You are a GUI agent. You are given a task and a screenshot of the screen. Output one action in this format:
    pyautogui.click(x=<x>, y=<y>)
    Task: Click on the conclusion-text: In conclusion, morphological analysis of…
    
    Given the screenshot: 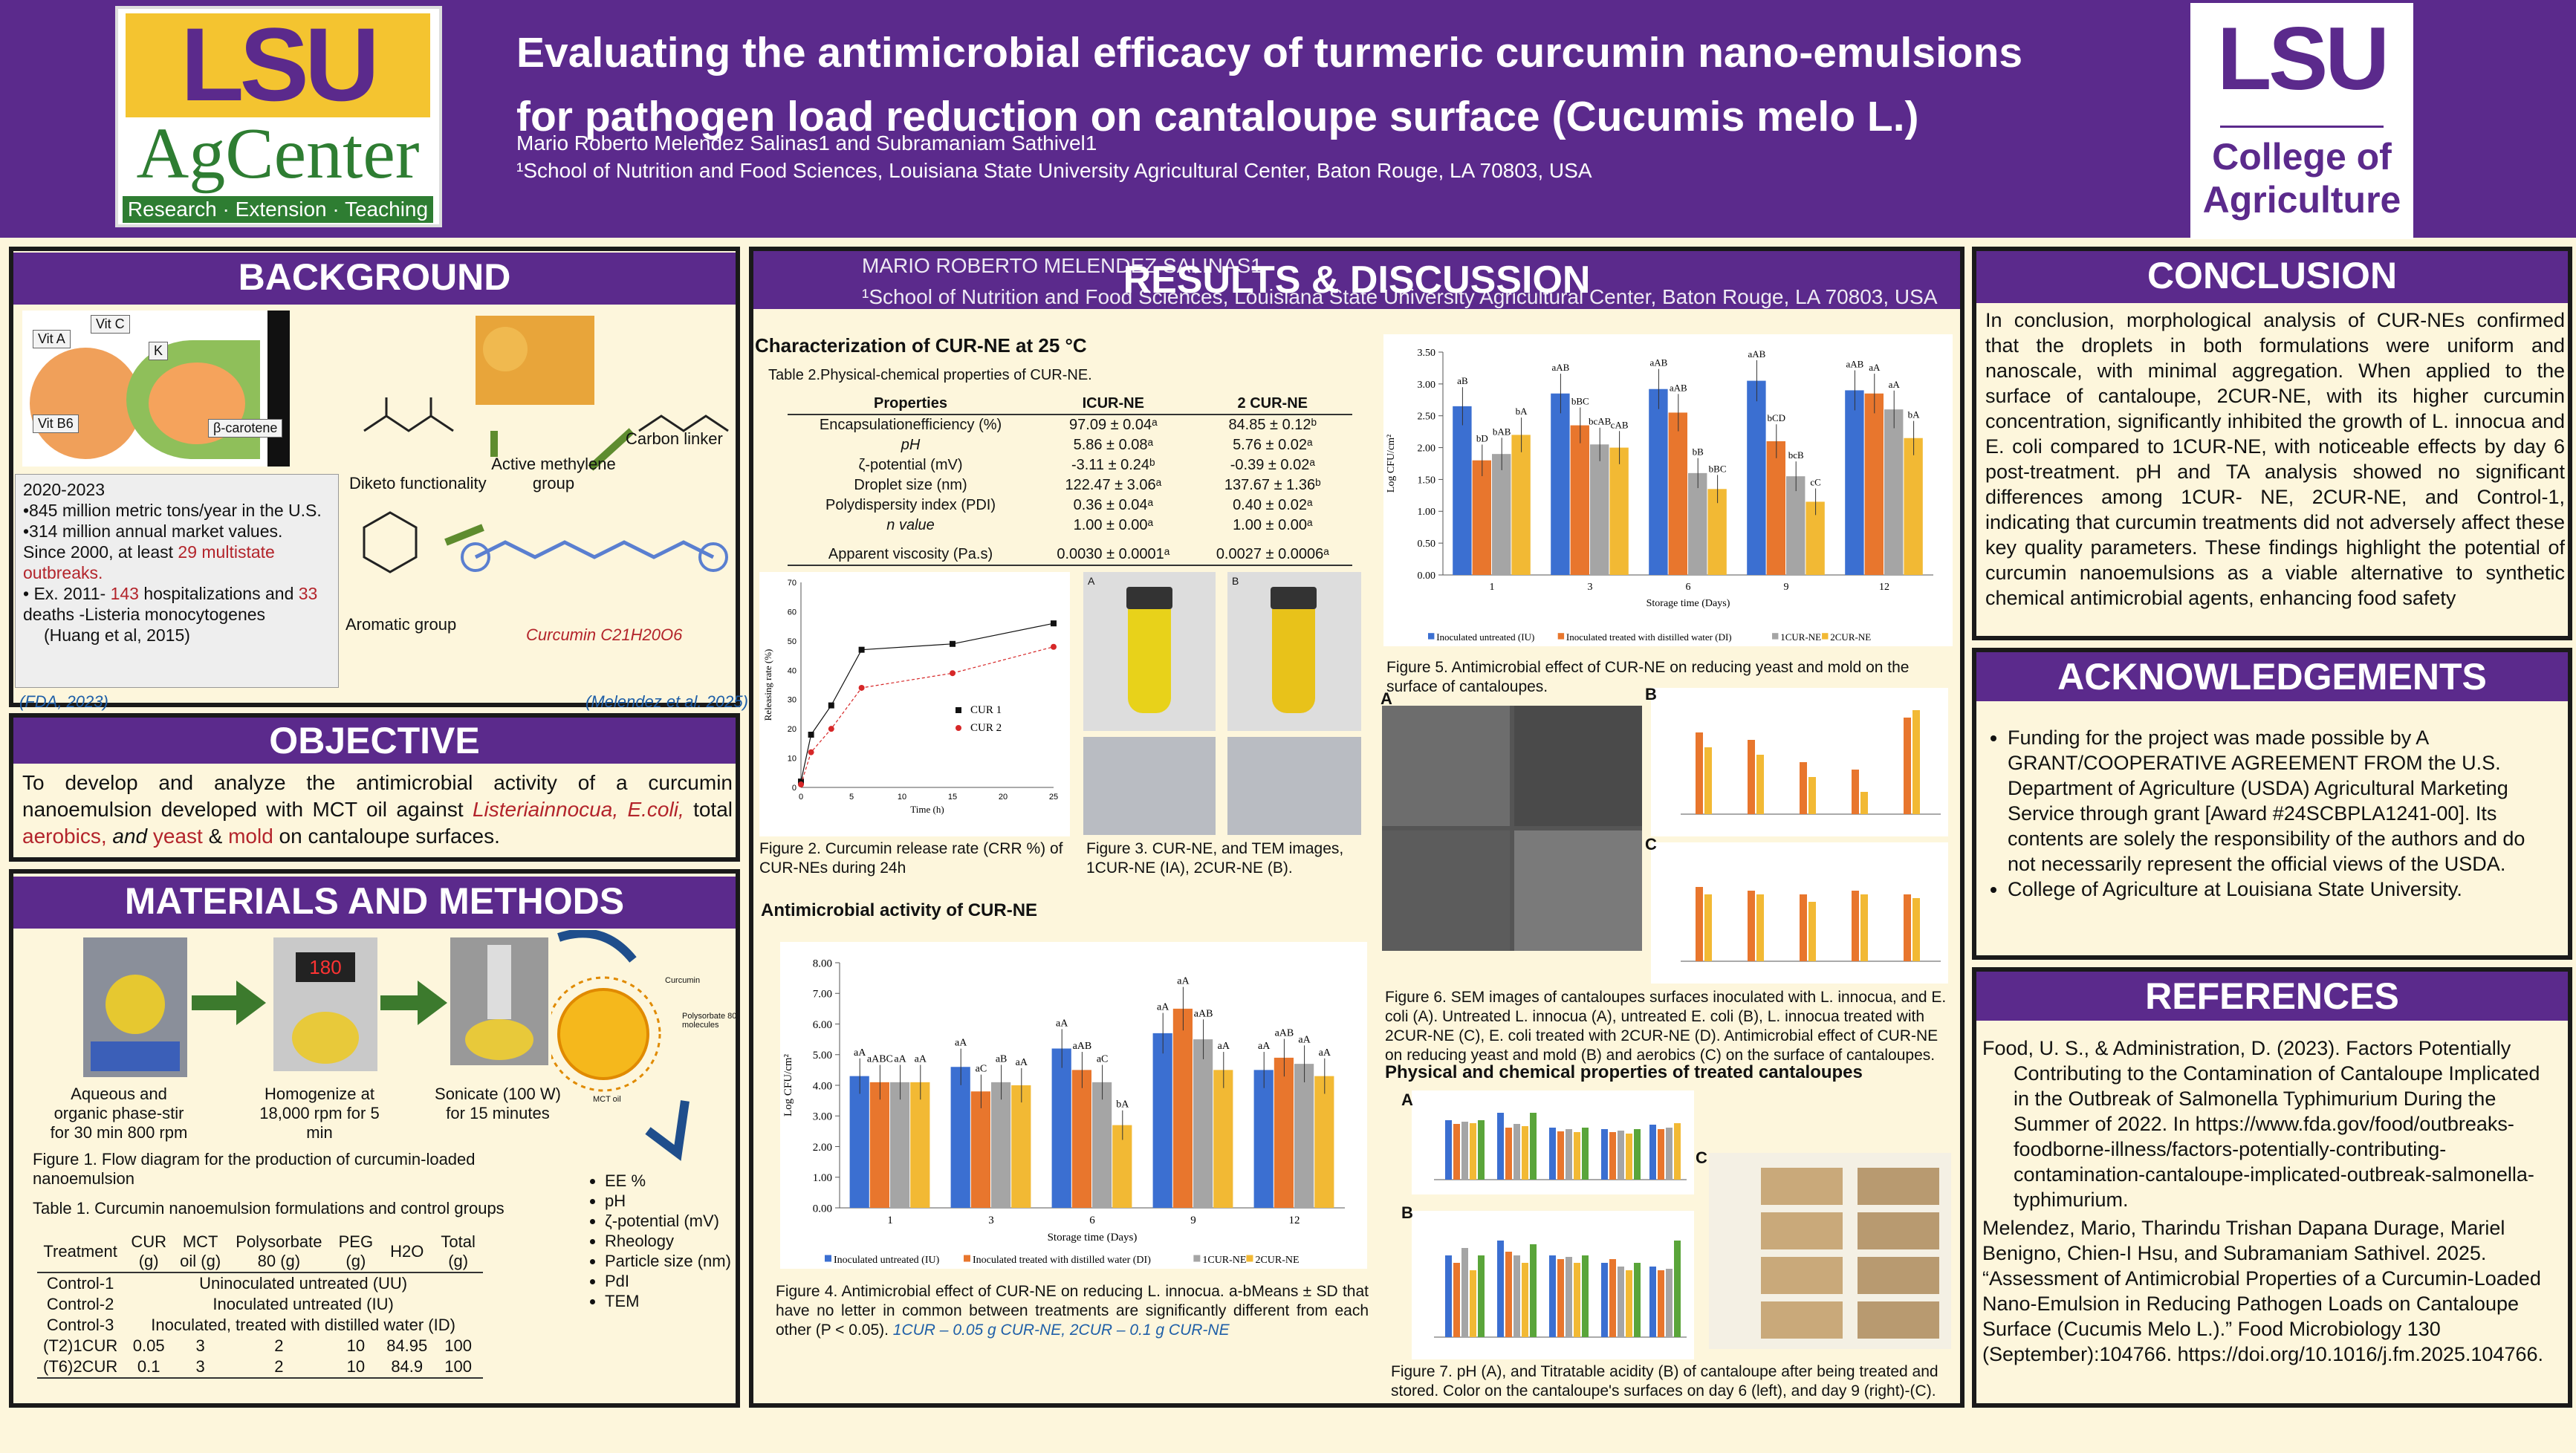 What is the action you would take?
    pyautogui.click(x=2275, y=459)
    